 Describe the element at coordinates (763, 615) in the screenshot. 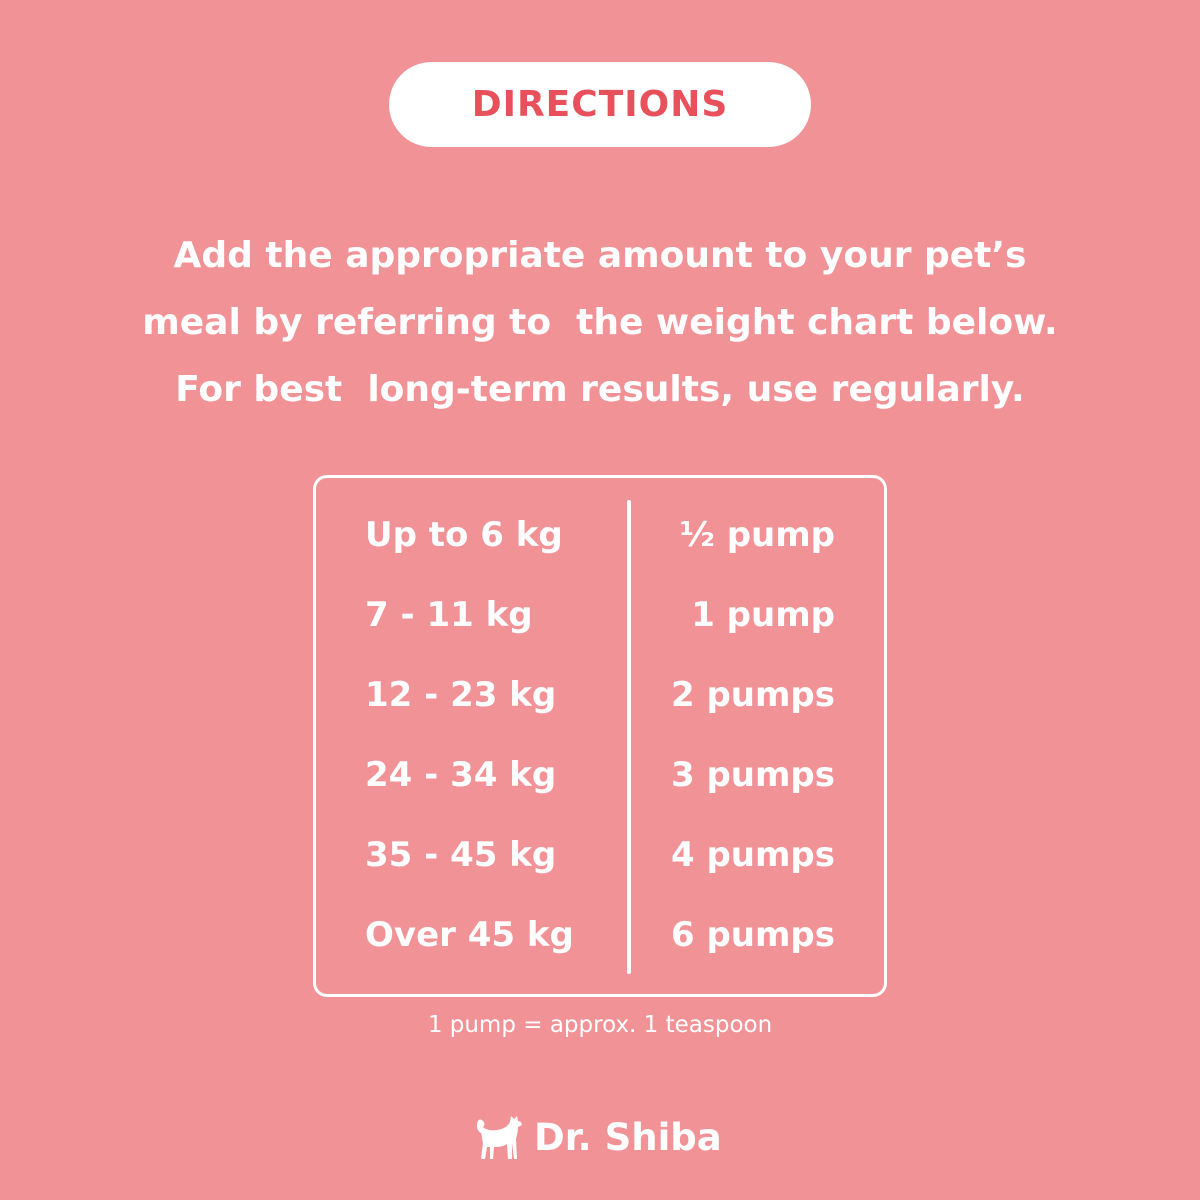

I see `amount-cell: 1 pump` at that location.